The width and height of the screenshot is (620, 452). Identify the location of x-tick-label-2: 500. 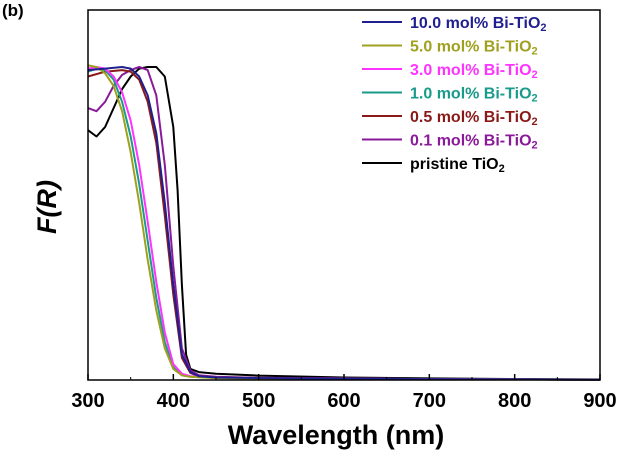
(258, 401).